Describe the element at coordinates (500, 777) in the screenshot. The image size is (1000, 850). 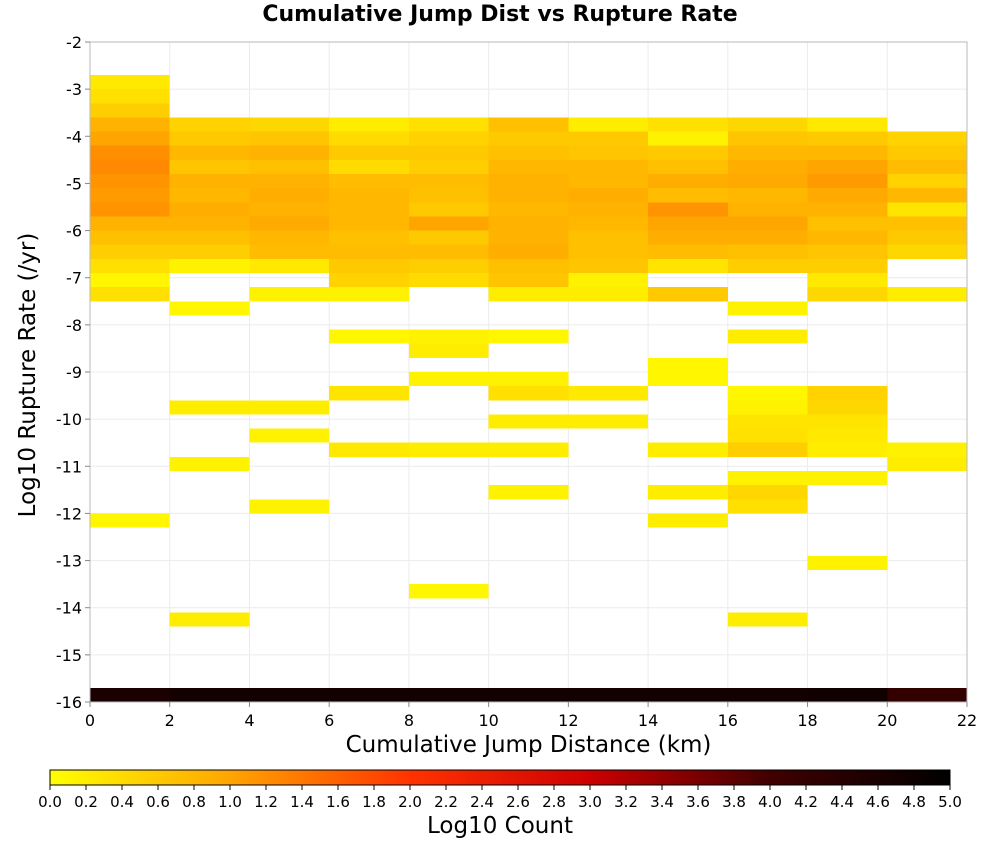
I see `colorbar` at that location.